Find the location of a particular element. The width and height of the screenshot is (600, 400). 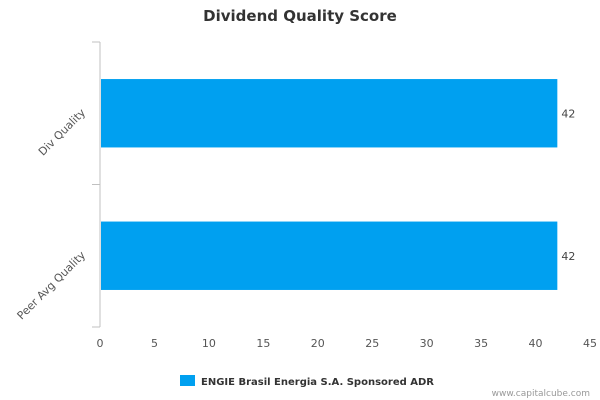

category-labels: Div Quality Peer Avg Quality is located at coordinates (52, 214).